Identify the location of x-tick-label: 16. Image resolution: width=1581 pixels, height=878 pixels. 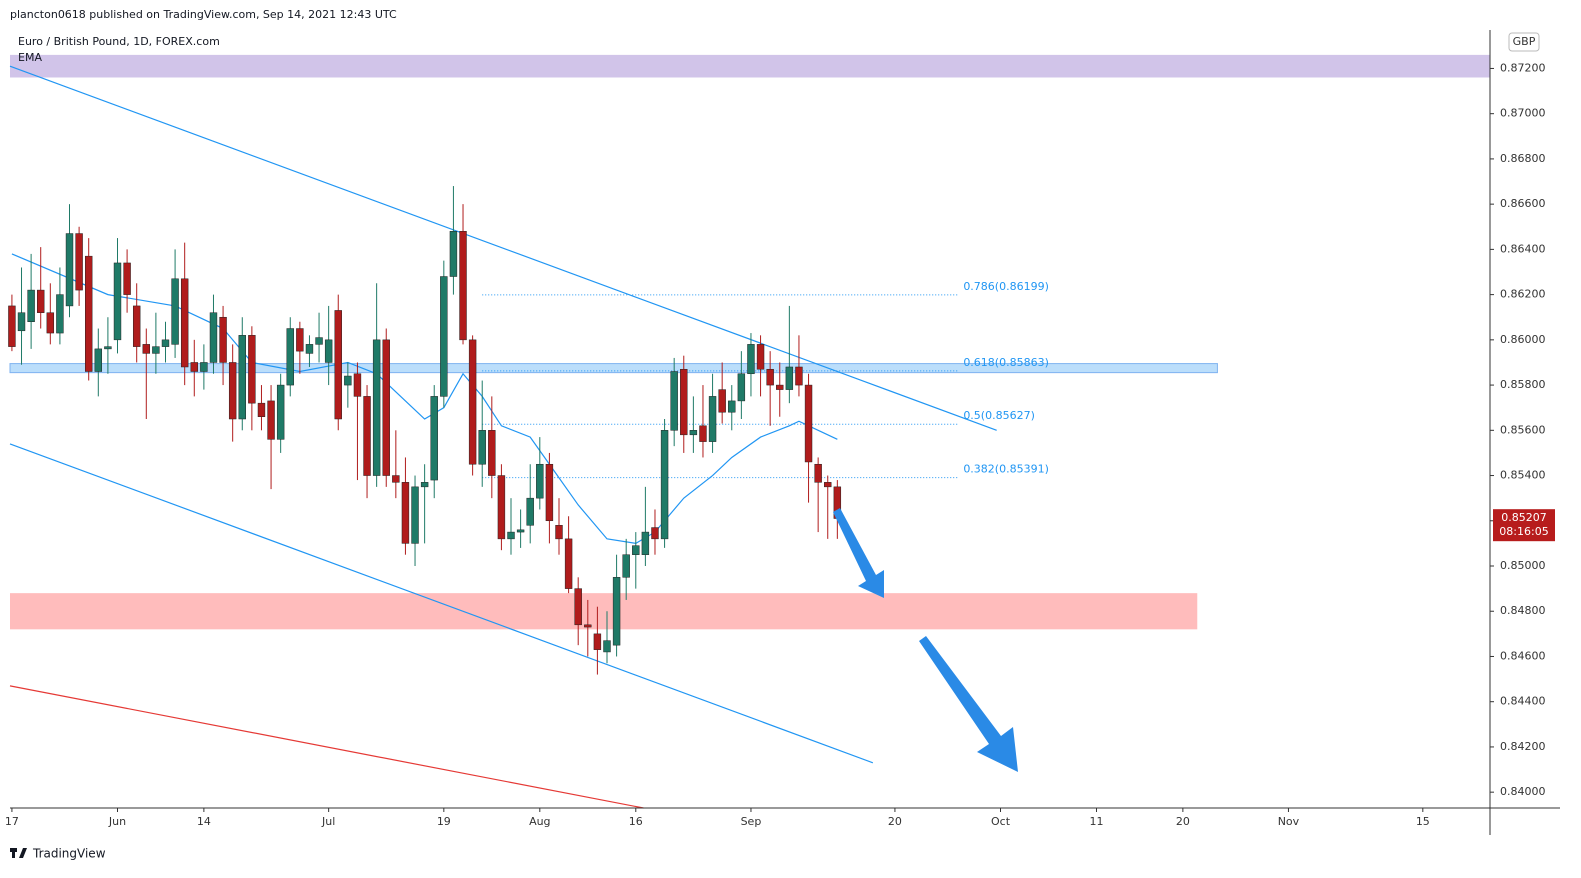
(636, 821).